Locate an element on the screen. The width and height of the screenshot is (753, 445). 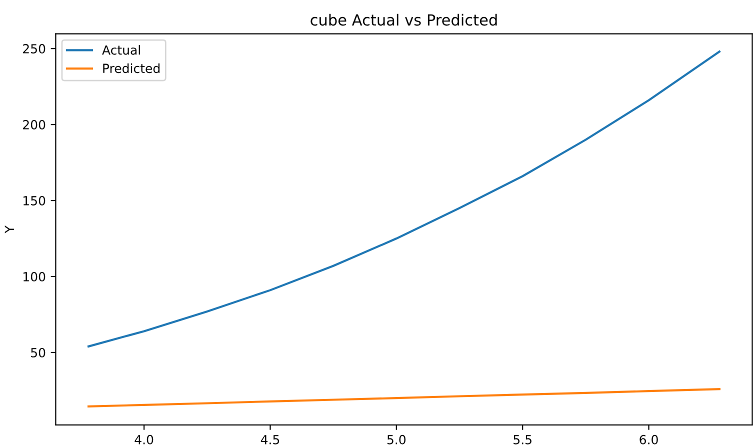
x-tick-label: 4.0 is located at coordinates (144, 439).